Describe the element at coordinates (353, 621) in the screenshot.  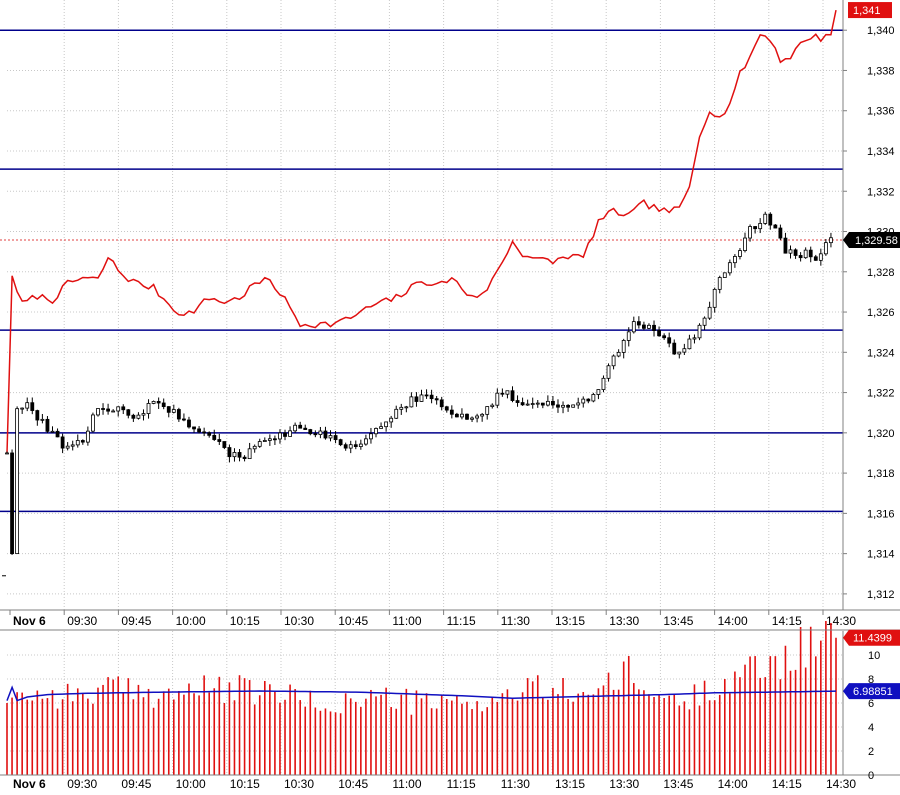
I see `x-tick-label: 10:45` at that location.